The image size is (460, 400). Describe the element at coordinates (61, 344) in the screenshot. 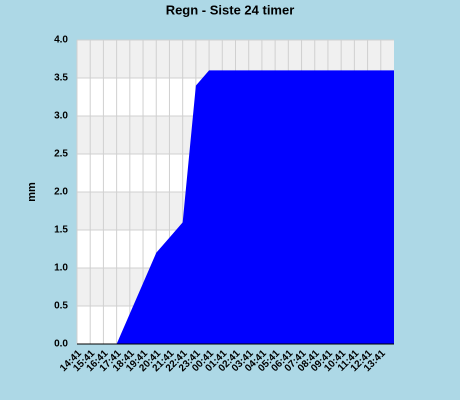

I see `y-tick-label: 0.0` at that location.